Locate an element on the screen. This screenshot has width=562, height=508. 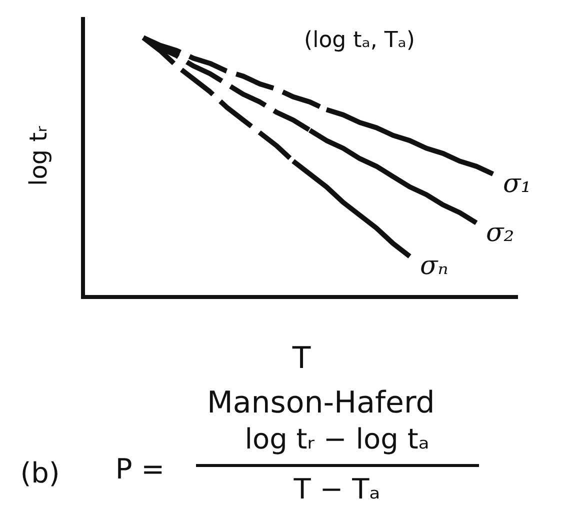
series-label: σ₁ is located at coordinates (517, 184).